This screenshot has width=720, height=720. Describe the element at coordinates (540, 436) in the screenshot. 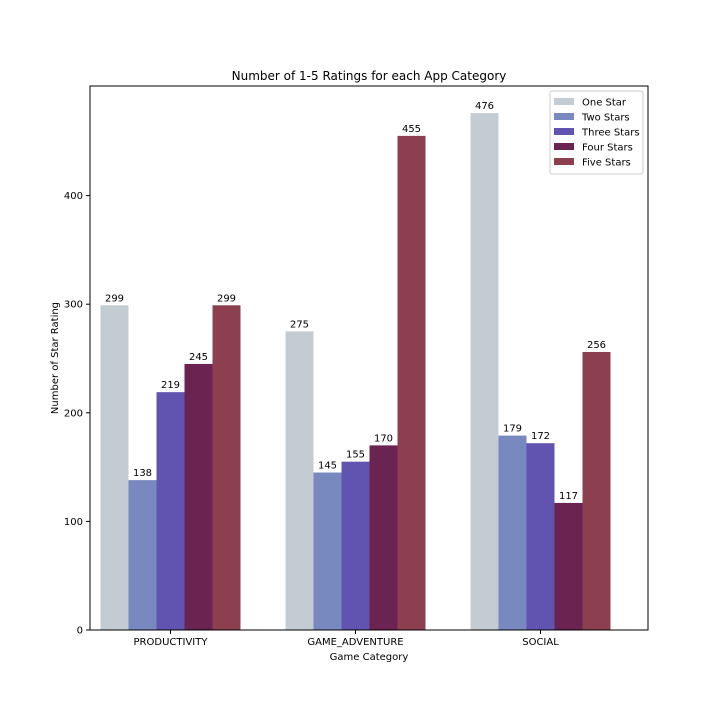

I see `data-label: 172` at that location.